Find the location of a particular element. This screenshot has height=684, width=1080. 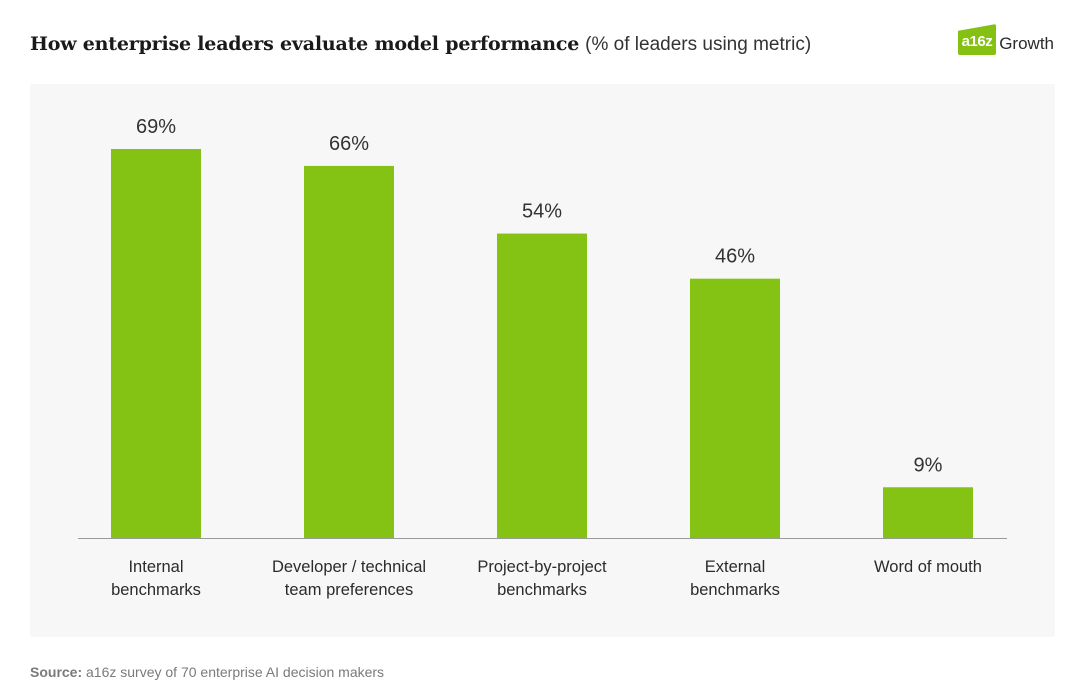

logo-text: Growth is located at coordinates (1026, 43).